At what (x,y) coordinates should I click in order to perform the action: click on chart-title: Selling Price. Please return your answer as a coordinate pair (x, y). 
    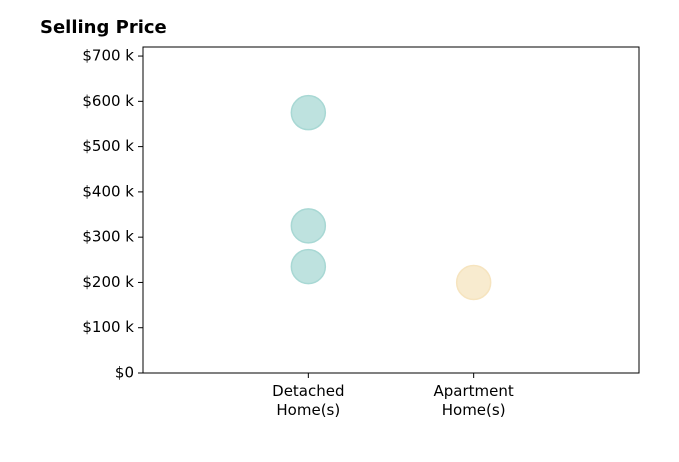
    Looking at the image, I should click on (103, 27).